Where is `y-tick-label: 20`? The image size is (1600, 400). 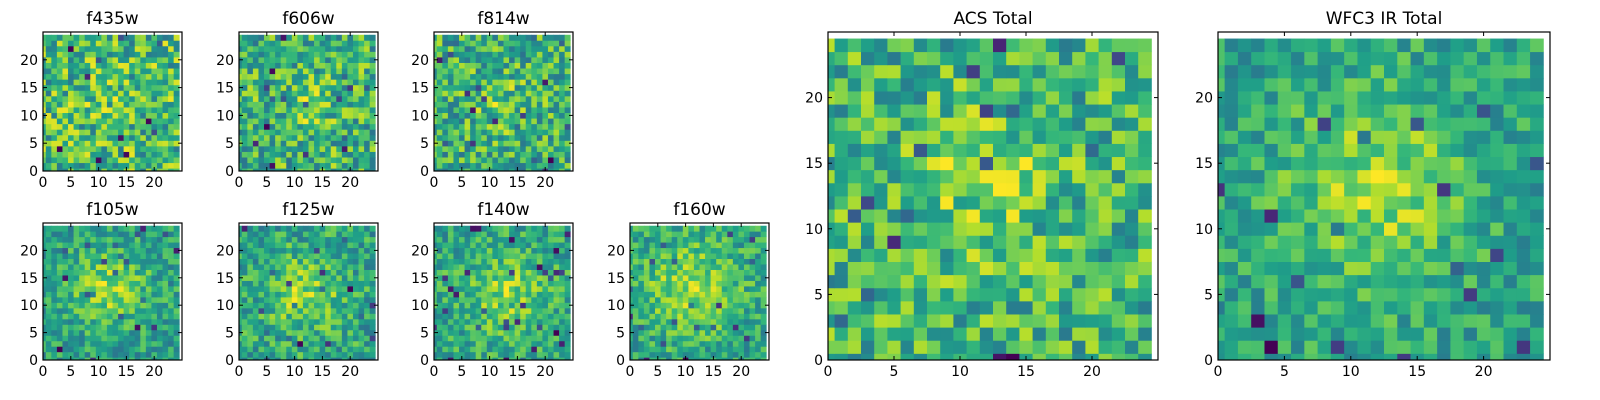 y-tick-label: 20 is located at coordinates (225, 251).